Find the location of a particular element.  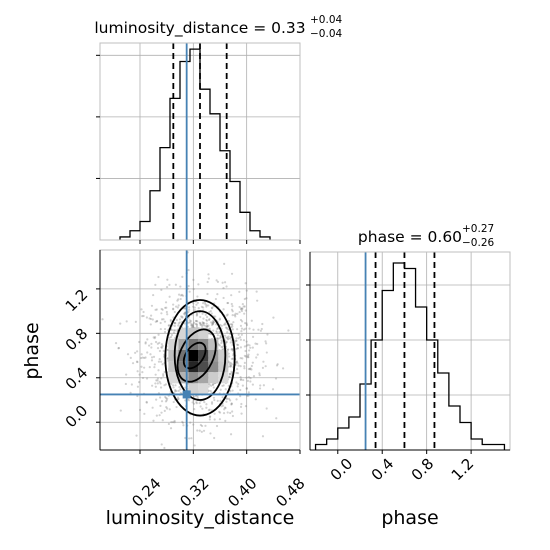

density-cell is located at coordinates (183, 356).